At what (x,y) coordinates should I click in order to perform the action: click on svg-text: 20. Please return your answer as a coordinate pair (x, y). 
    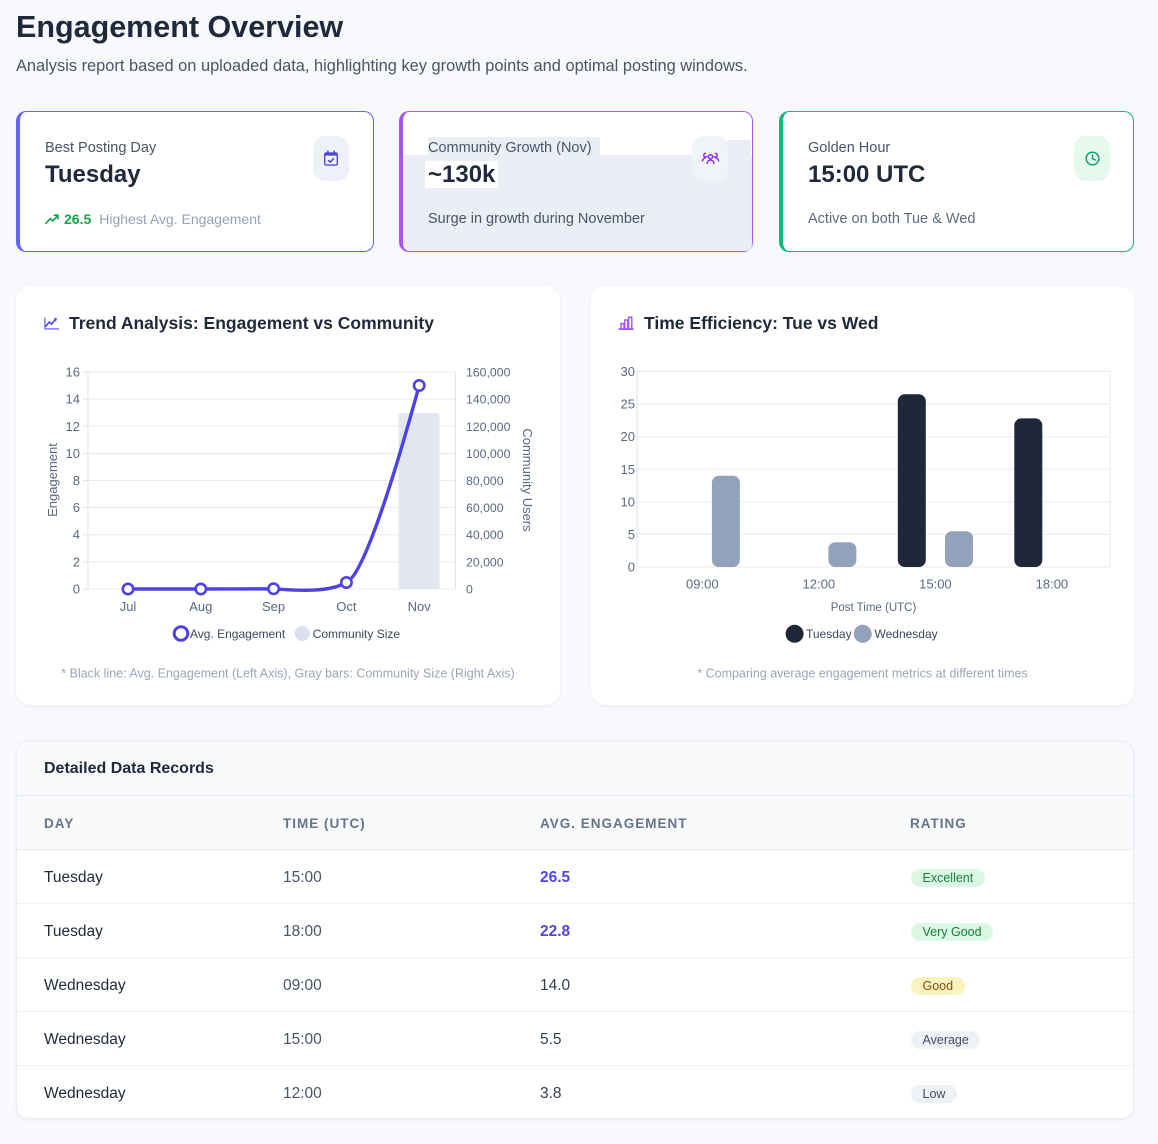
    Looking at the image, I should click on (628, 436).